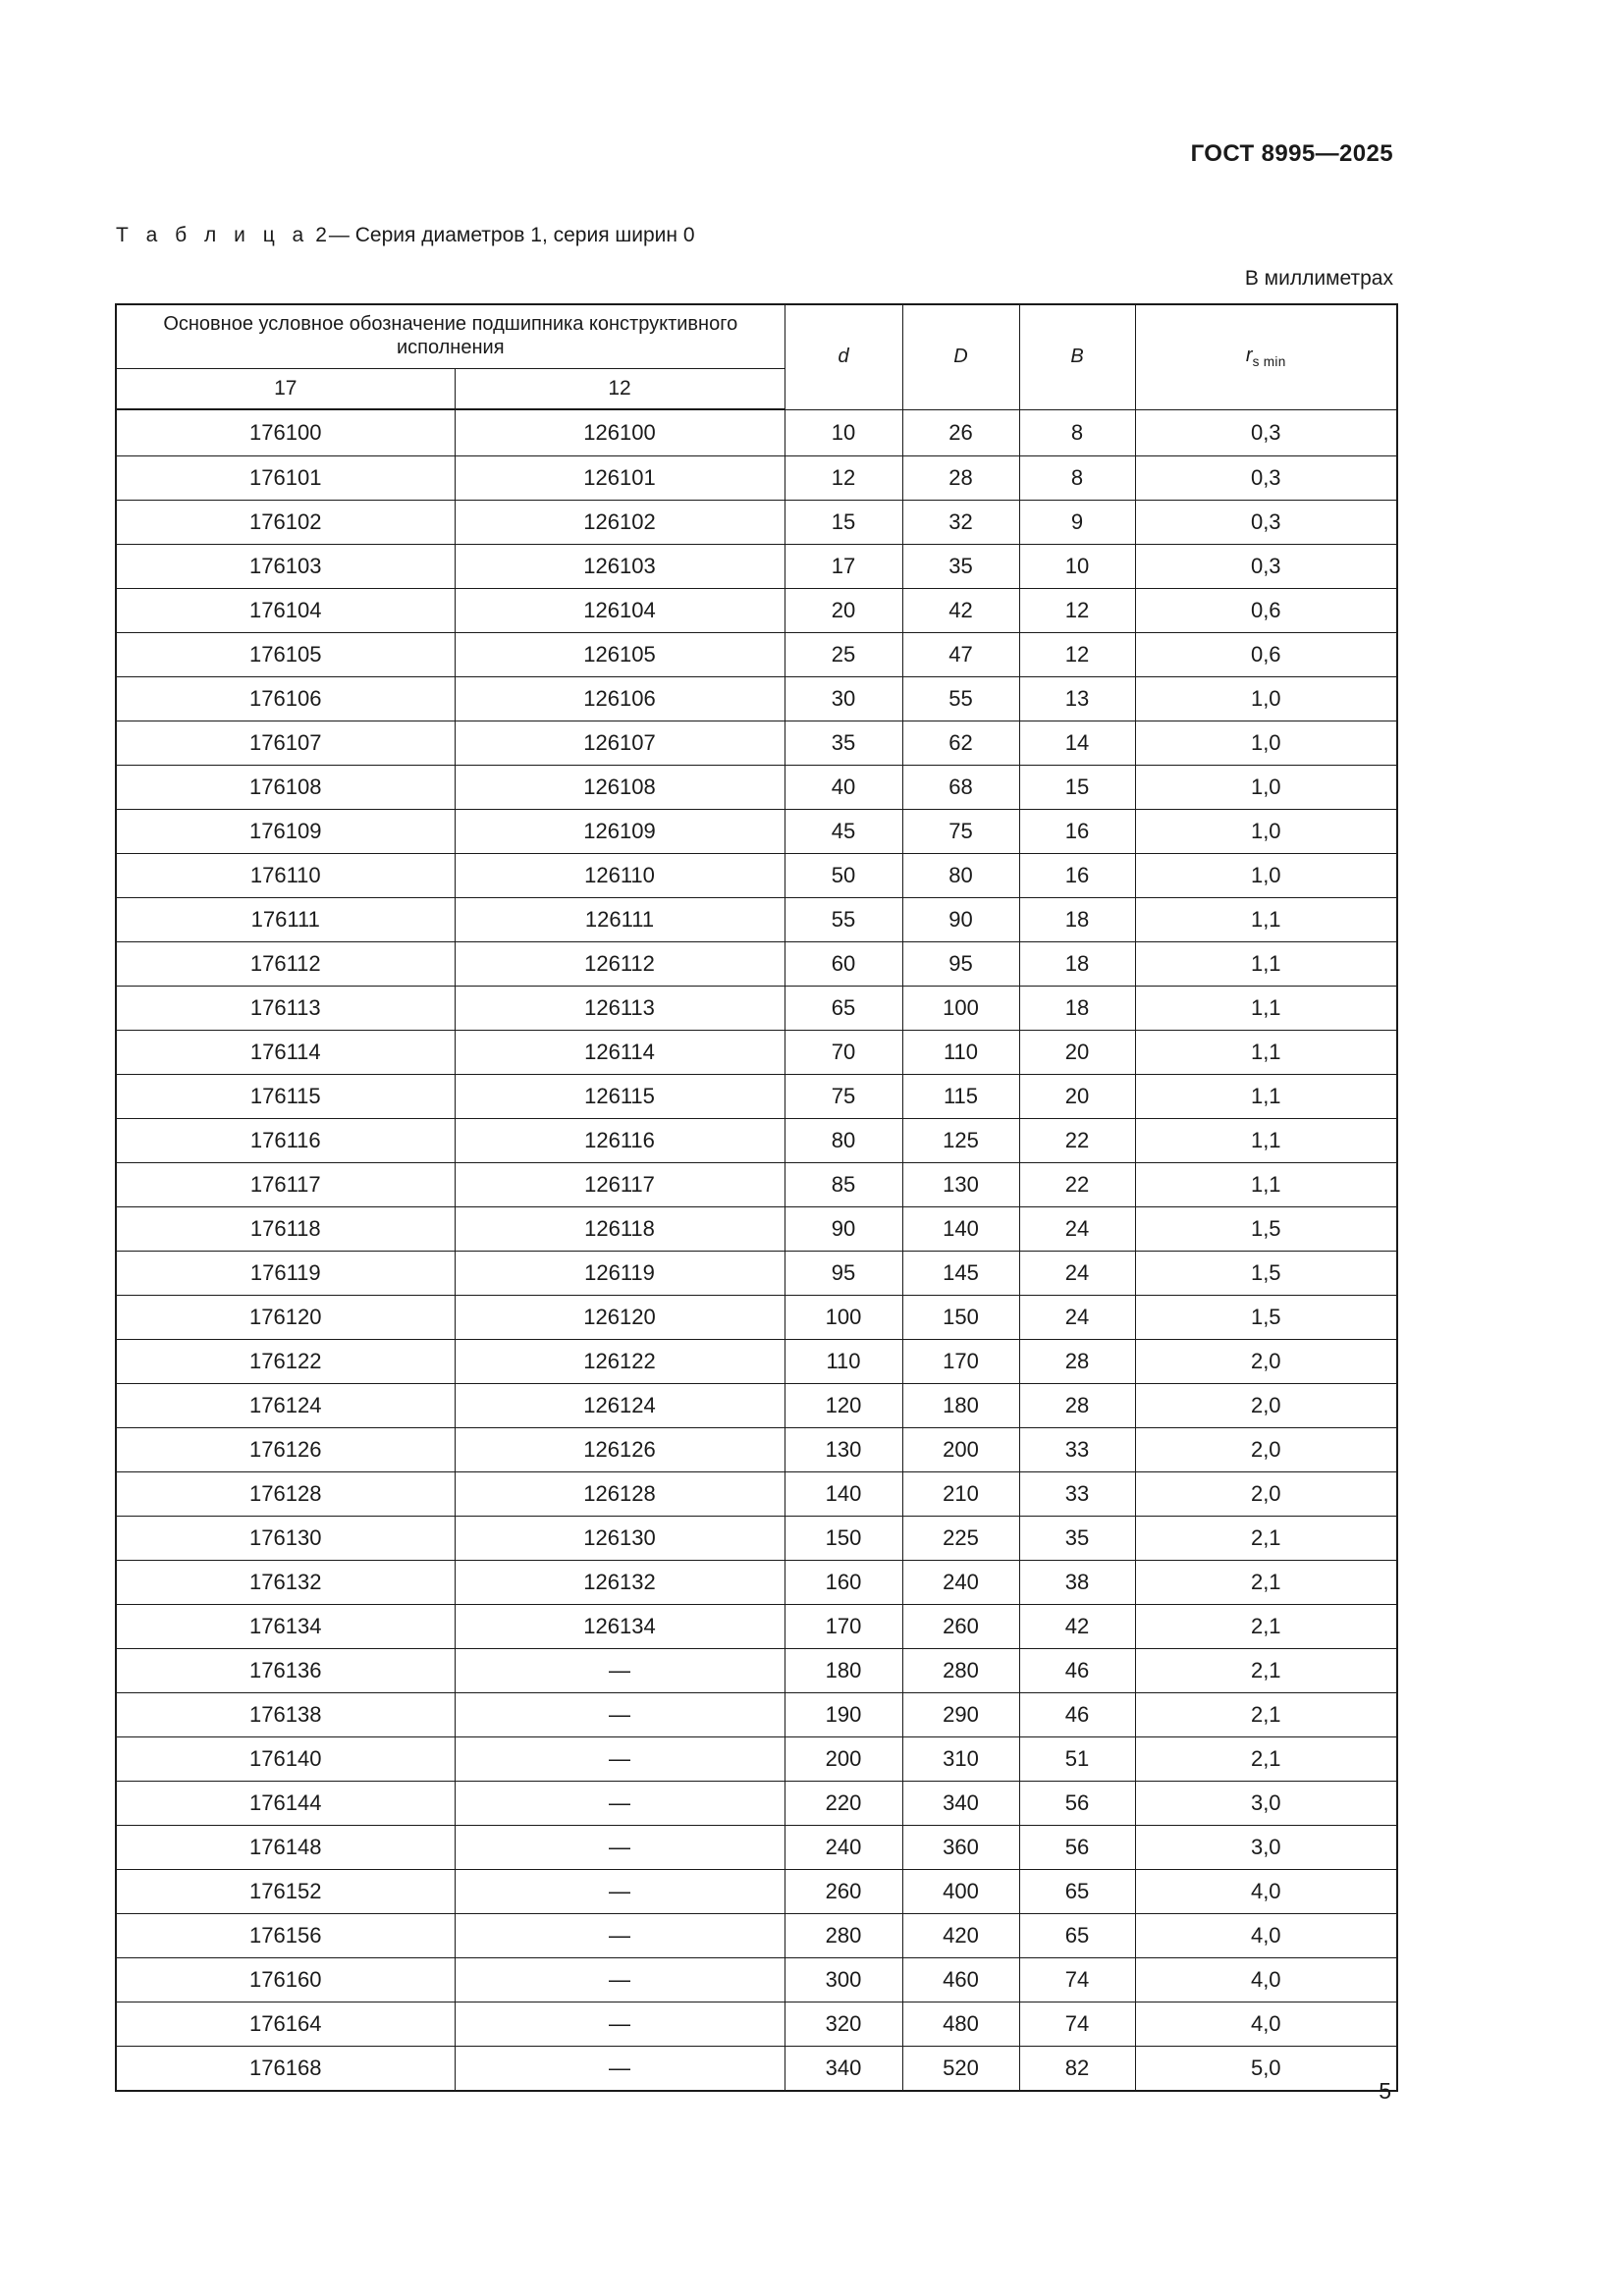  Describe the element at coordinates (843, 919) in the screenshot. I see `cell-d: 55` at that location.